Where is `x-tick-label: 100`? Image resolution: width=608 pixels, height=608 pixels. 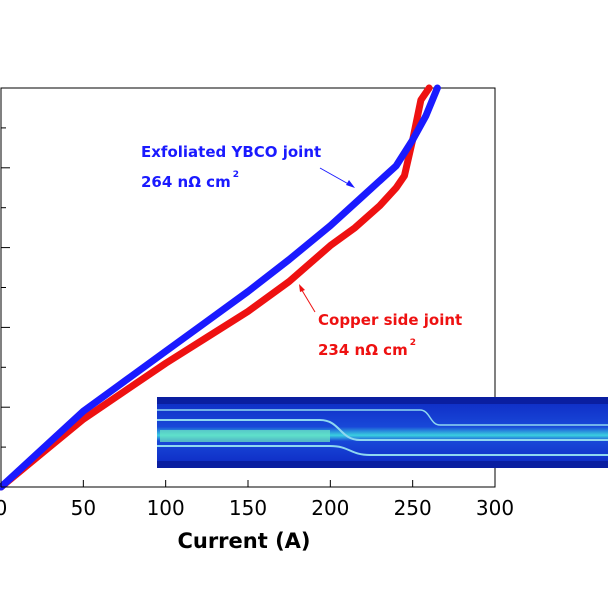 x-tick-label: 100 is located at coordinates (166, 508).